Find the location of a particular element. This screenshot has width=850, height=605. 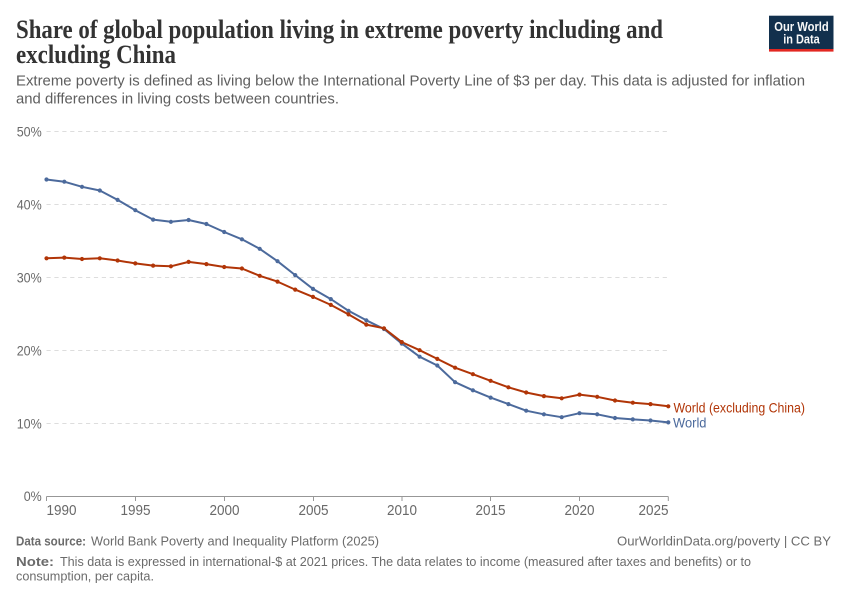

svg-text: World is located at coordinates (690, 423).